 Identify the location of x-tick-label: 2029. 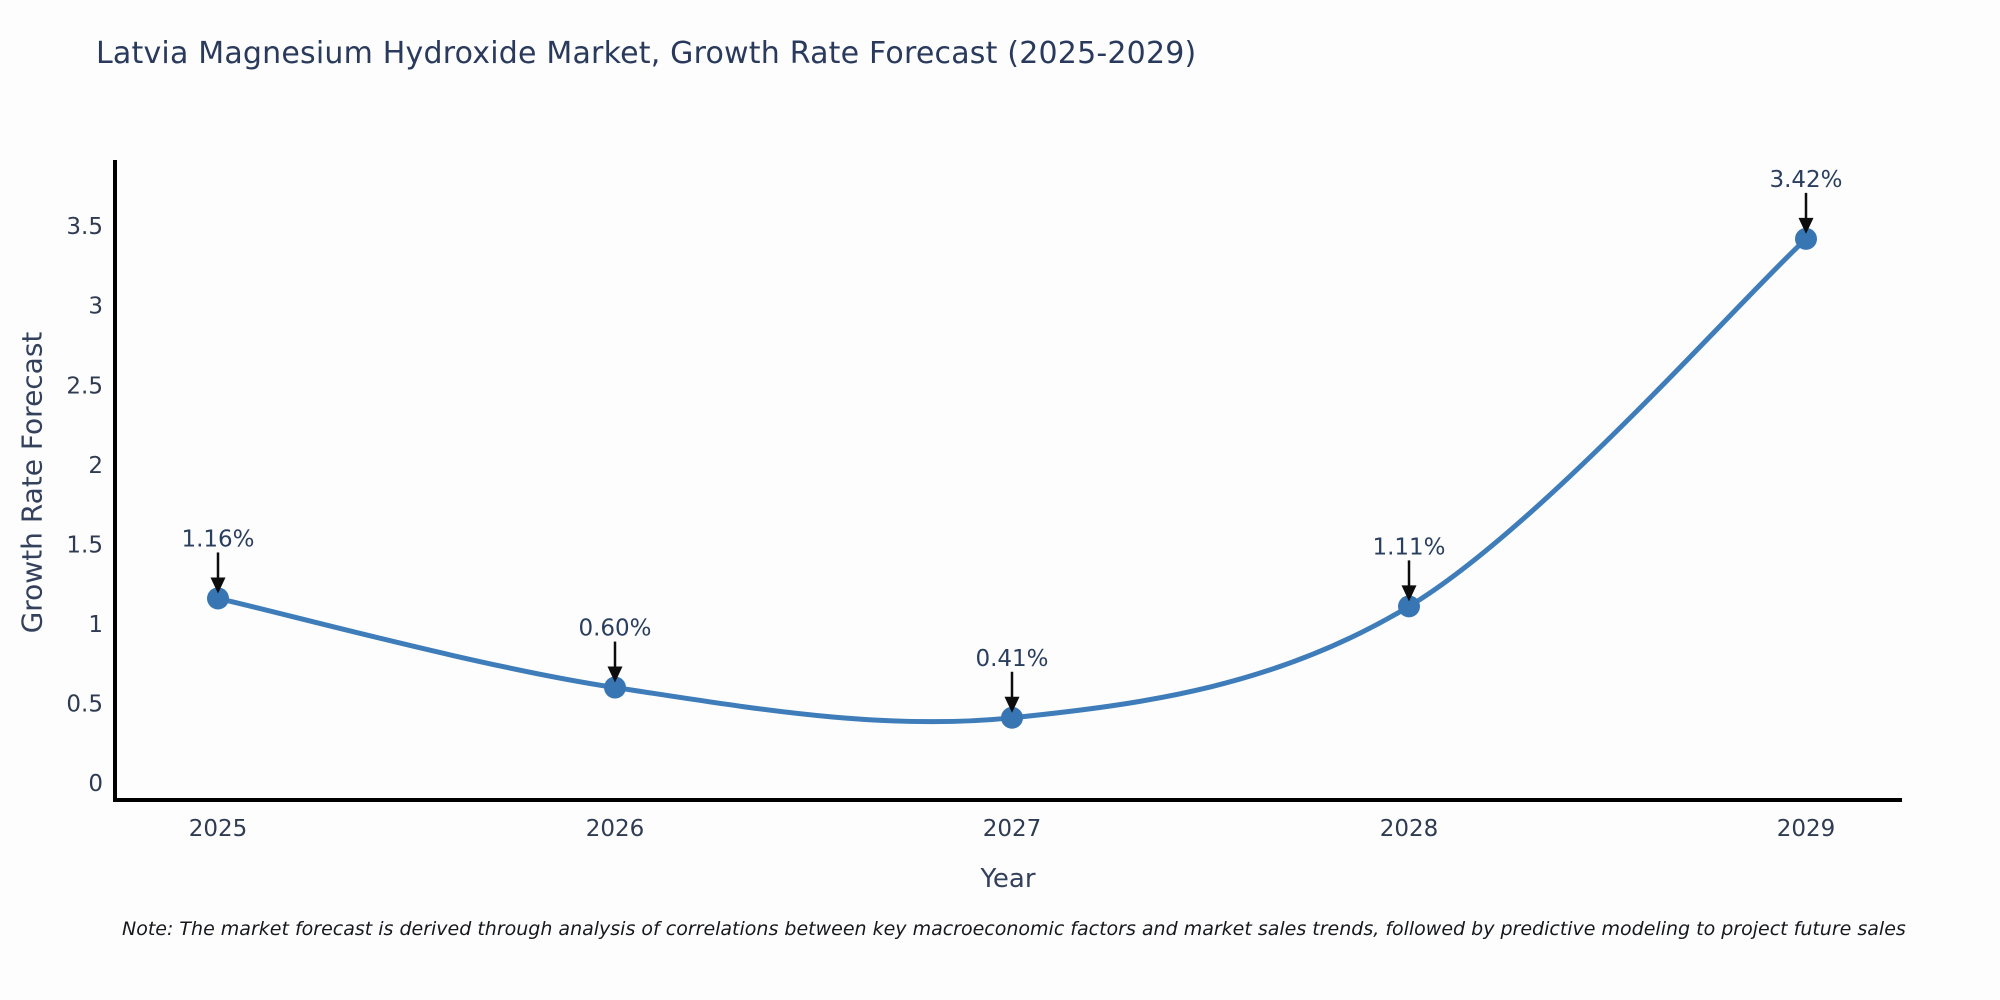
(1806, 829).